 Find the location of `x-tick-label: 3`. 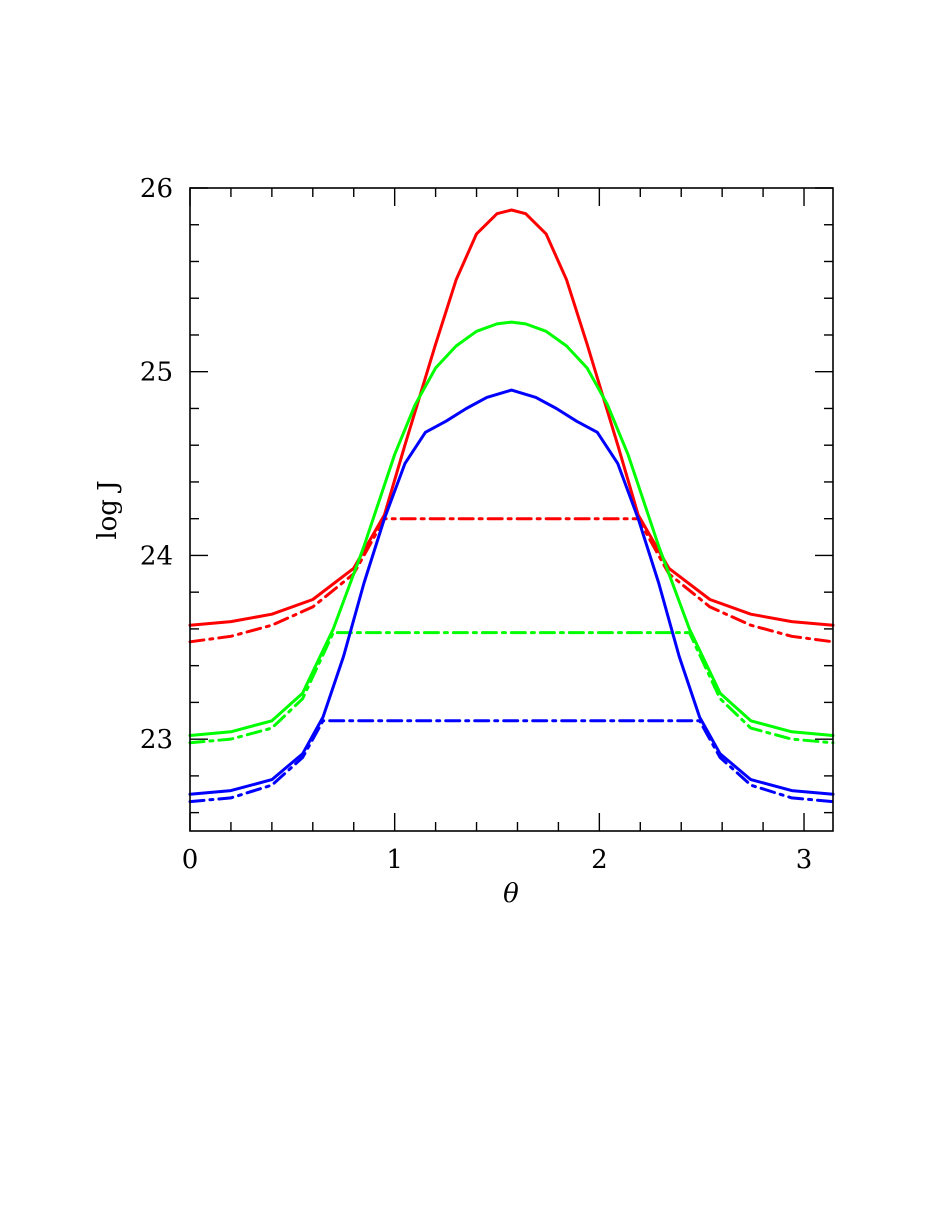

x-tick-label: 3 is located at coordinates (804, 860).